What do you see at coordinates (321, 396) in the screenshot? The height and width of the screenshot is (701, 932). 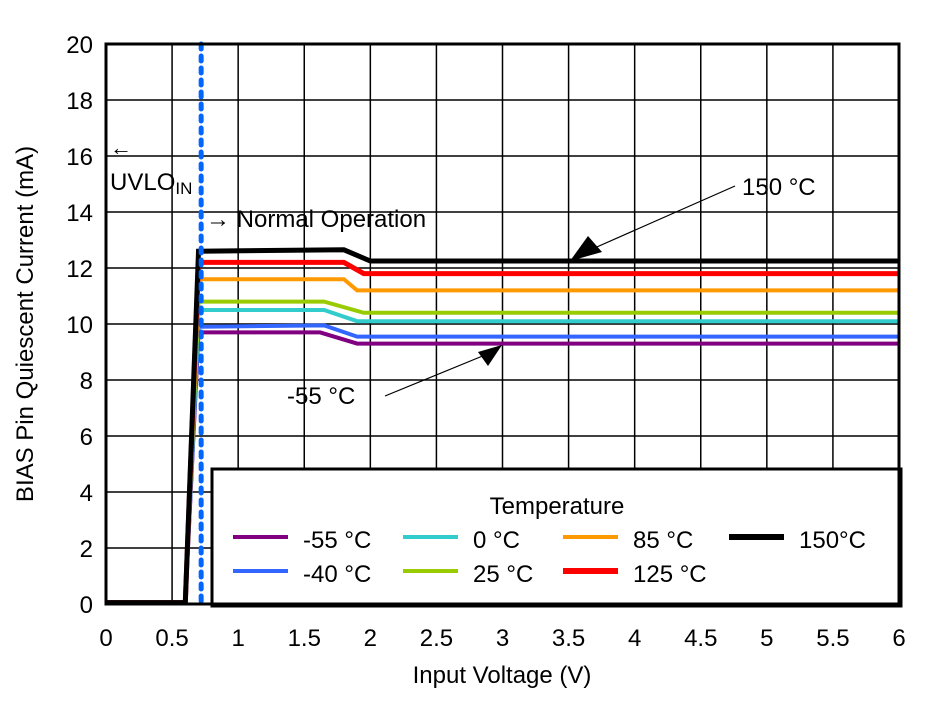 I see `cold-annotation: -55 °C` at bounding box center [321, 396].